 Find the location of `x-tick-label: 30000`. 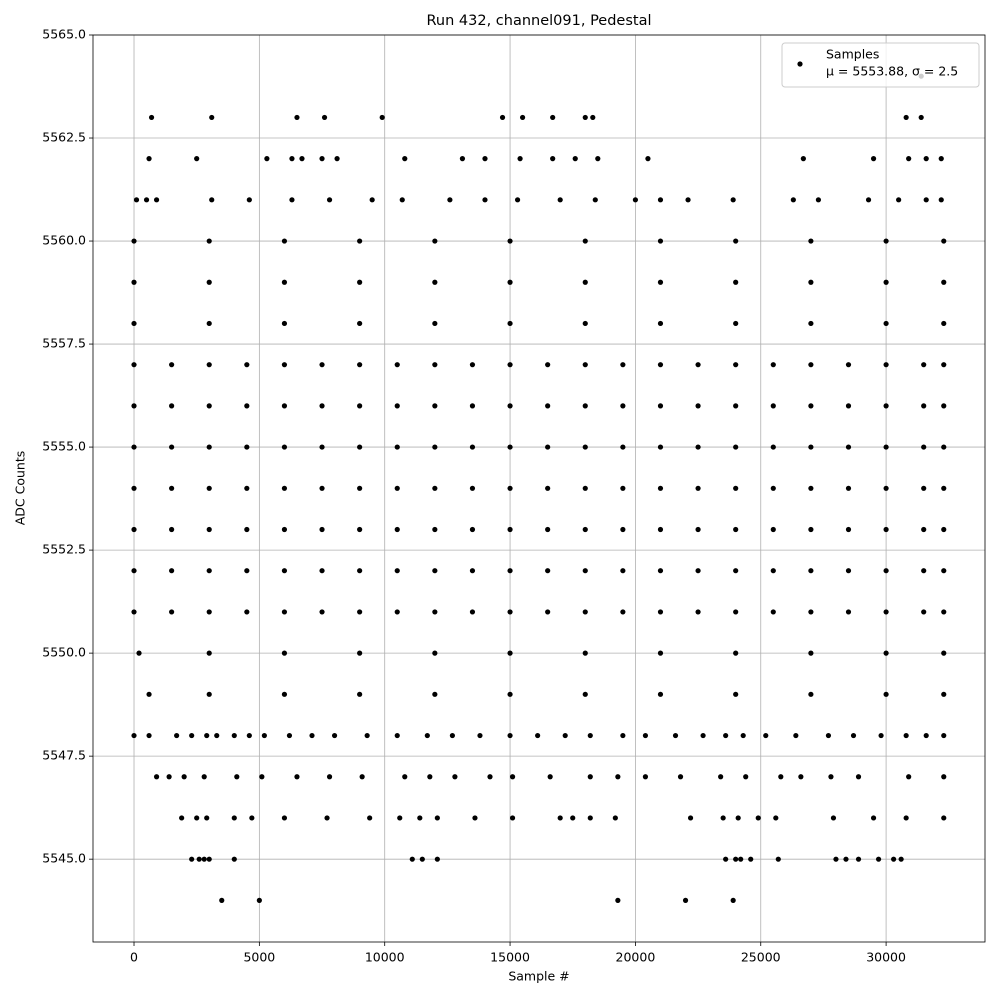

x-tick-label: 30000 is located at coordinates (886, 957).